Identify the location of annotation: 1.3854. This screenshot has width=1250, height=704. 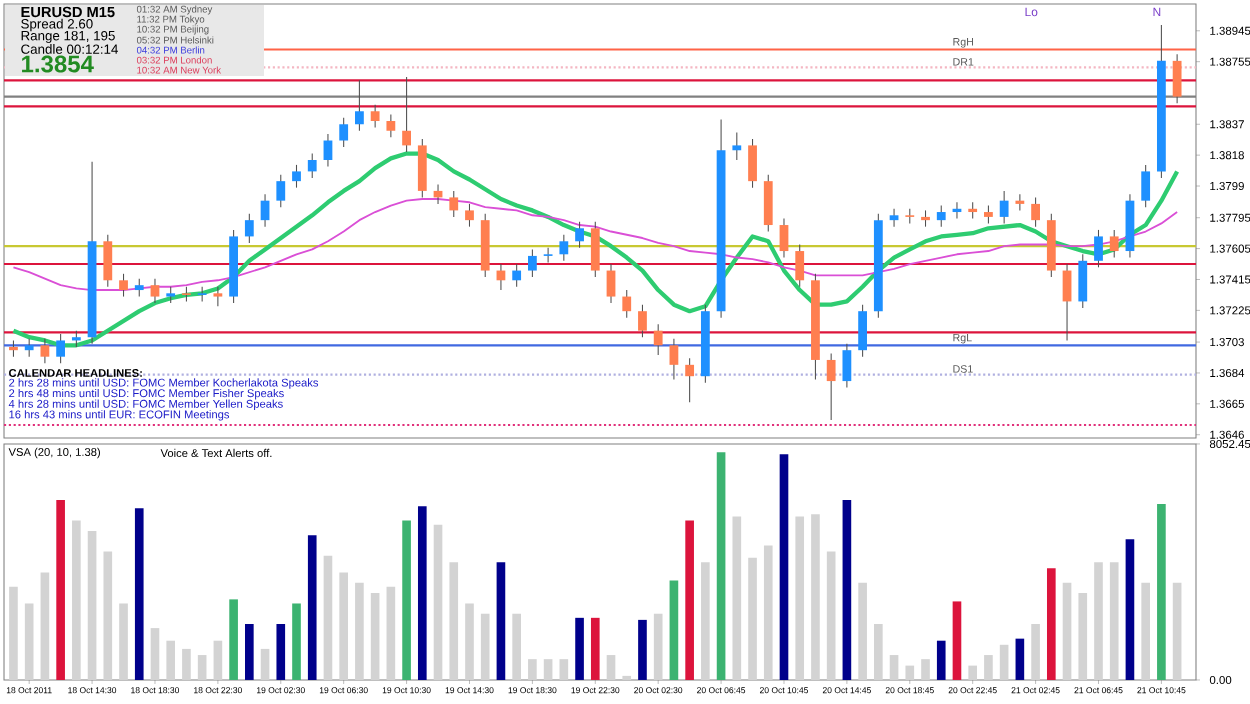
(58, 64).